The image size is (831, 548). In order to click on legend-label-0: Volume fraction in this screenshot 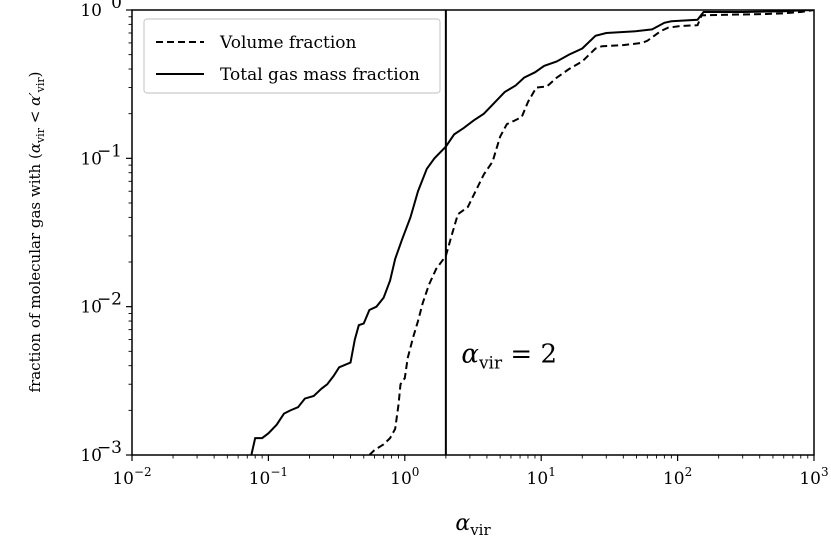, I will do `click(287, 43)`.